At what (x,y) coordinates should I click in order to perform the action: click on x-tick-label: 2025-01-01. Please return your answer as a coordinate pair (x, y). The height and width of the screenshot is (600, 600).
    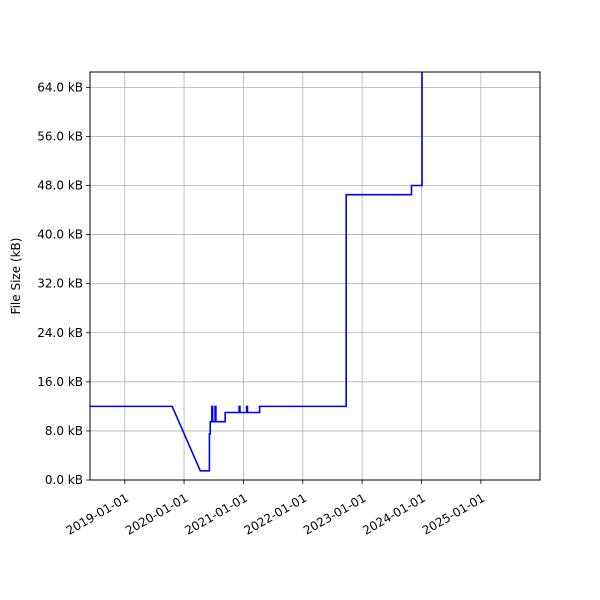
    Looking at the image, I should click on (453, 514).